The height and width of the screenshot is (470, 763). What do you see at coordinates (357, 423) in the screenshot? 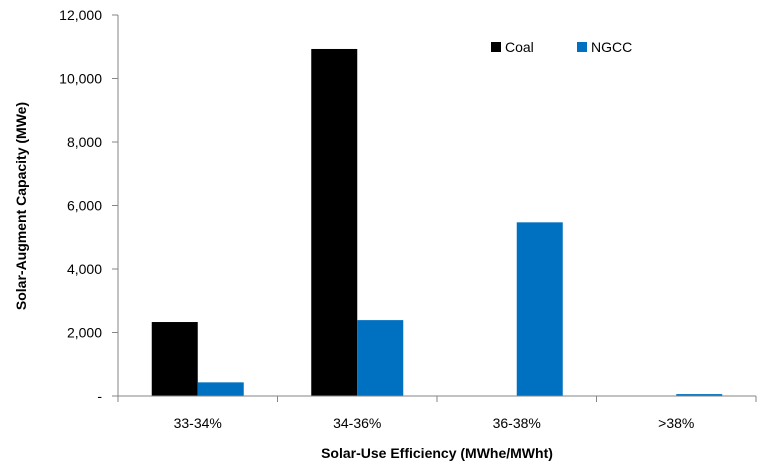
I see `x-tick-label: 34-36%` at bounding box center [357, 423].